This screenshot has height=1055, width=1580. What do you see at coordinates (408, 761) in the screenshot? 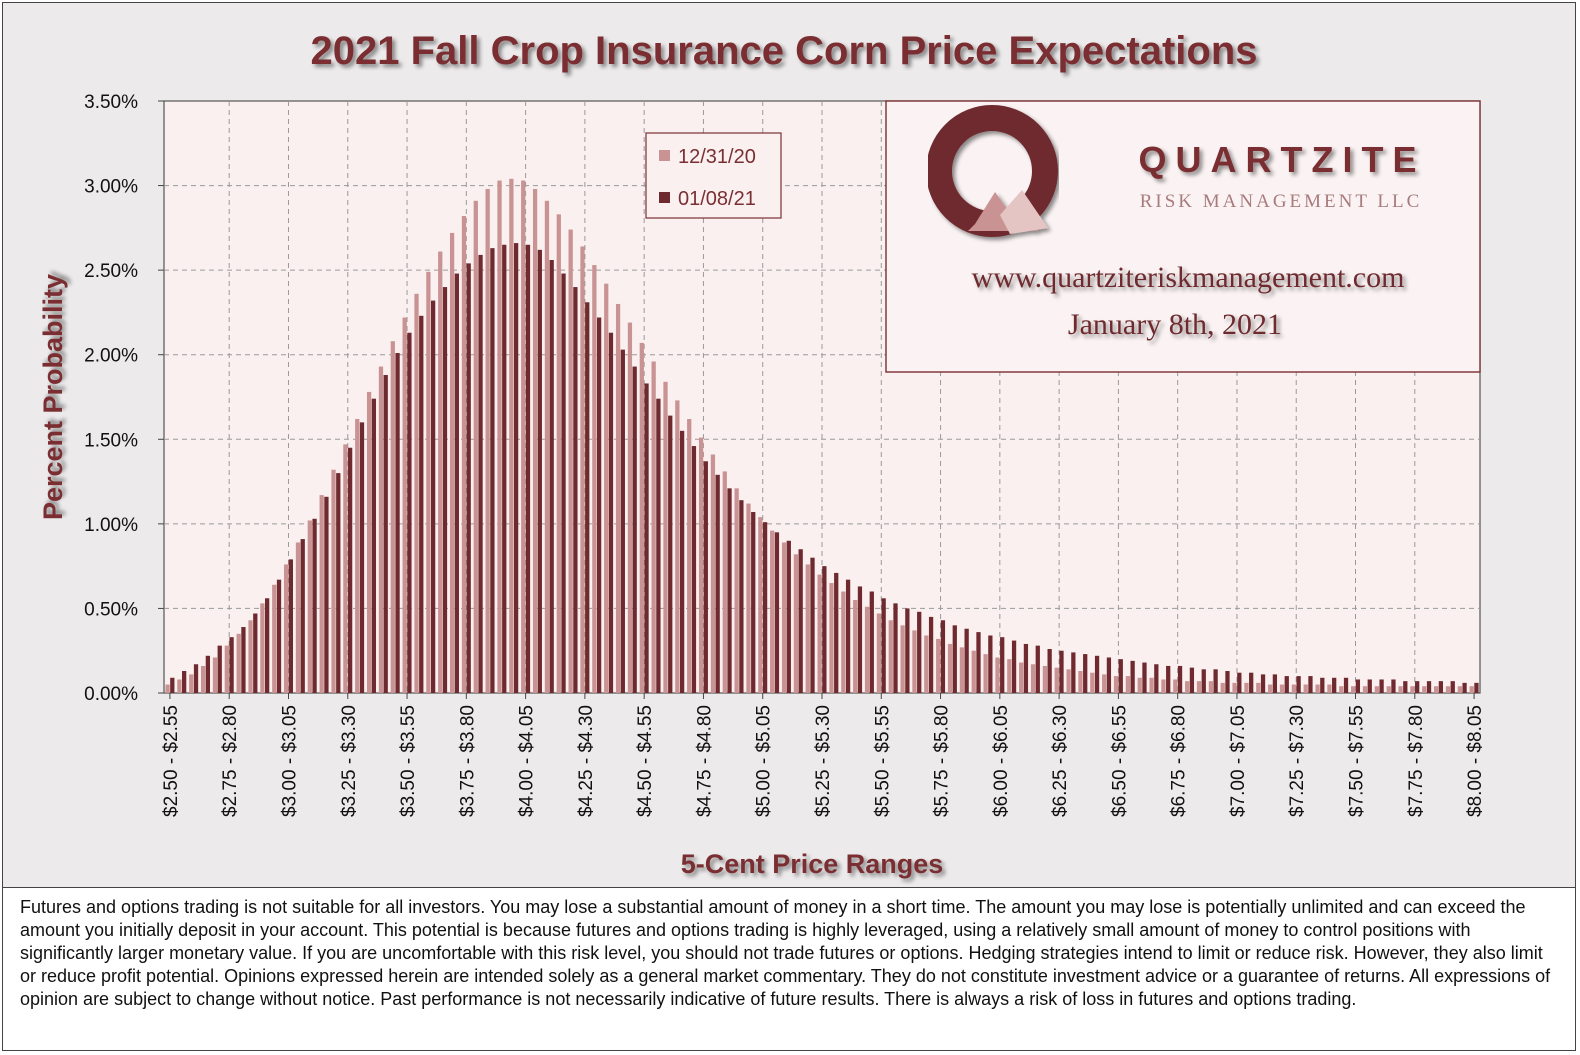
I see `x-tick-label: $3.50 - $3.55` at bounding box center [408, 761].